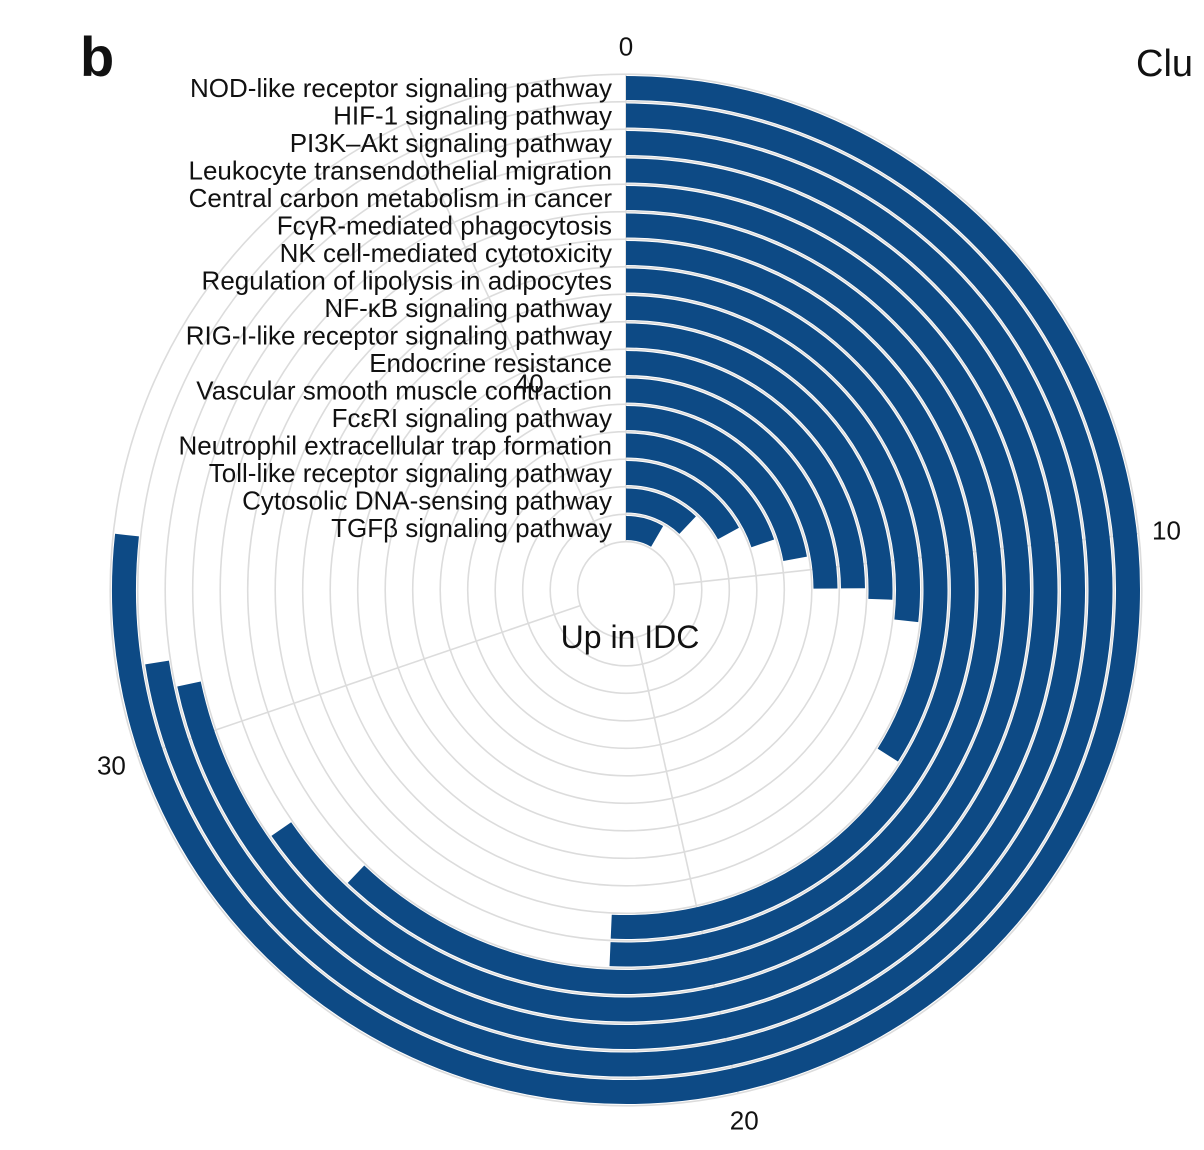 The image size is (1204, 1150). What do you see at coordinates (401, 198) in the screenshot?
I see `category-label: Central carbon metabolism in cancer` at bounding box center [401, 198].